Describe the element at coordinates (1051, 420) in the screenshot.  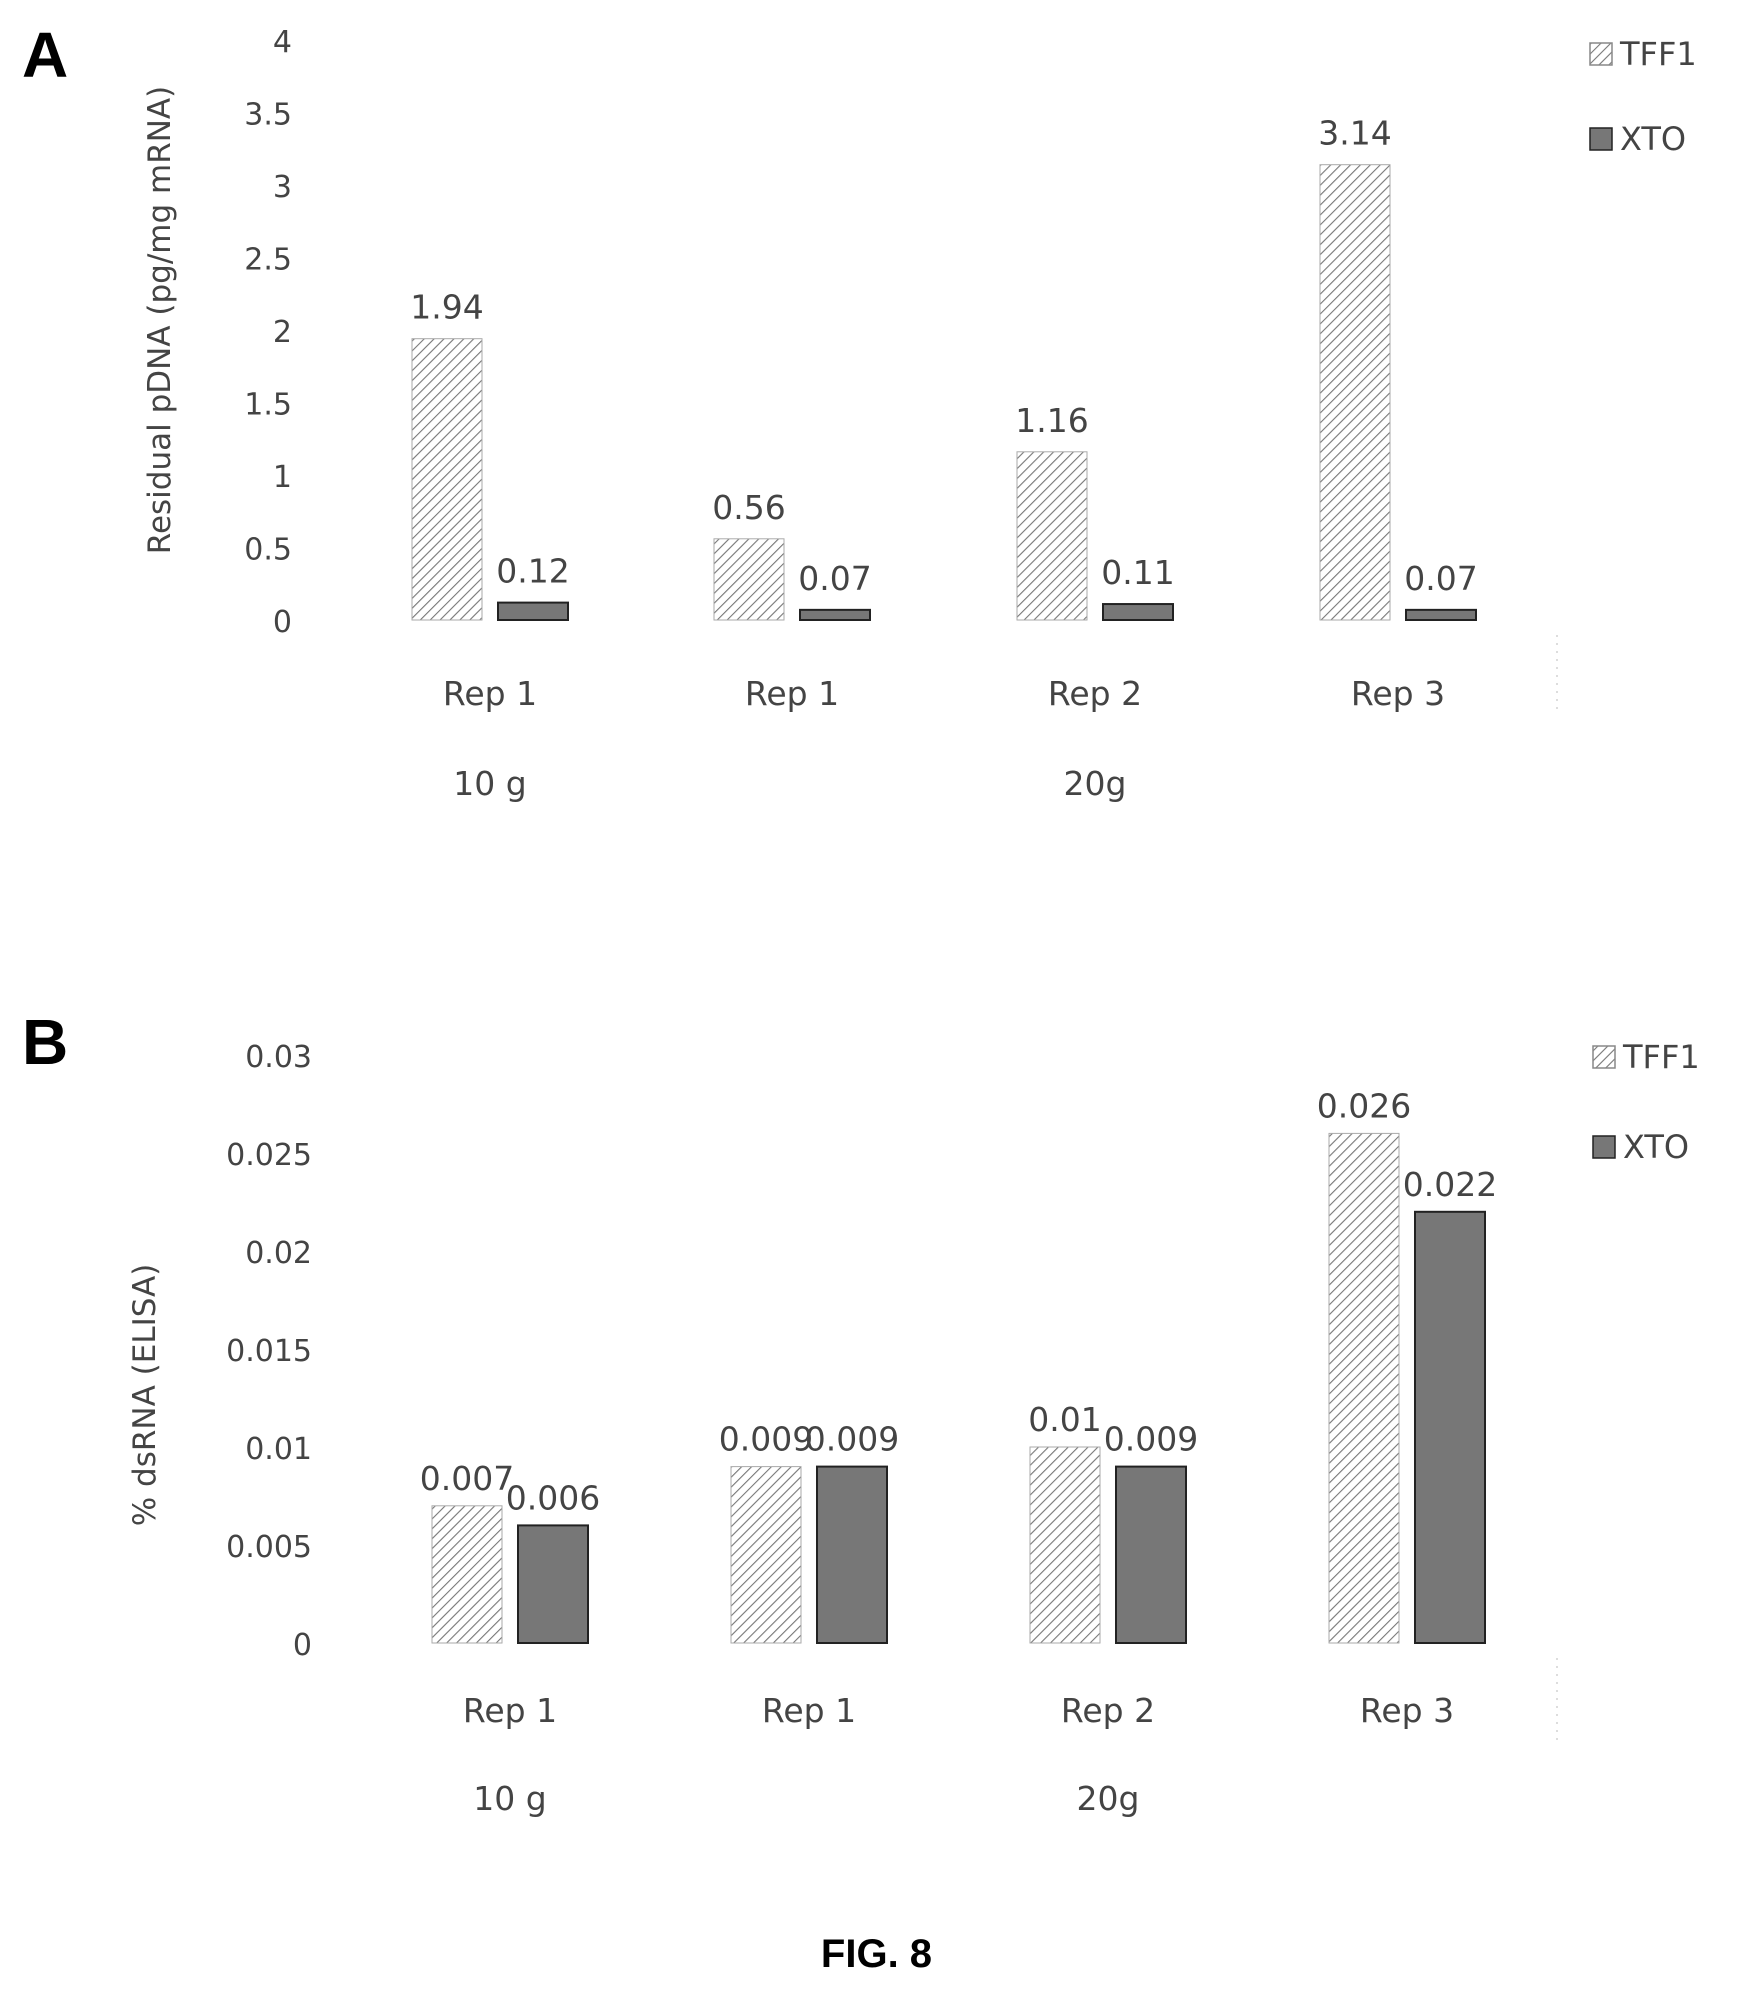
I see `data-label: 1.16` at that location.